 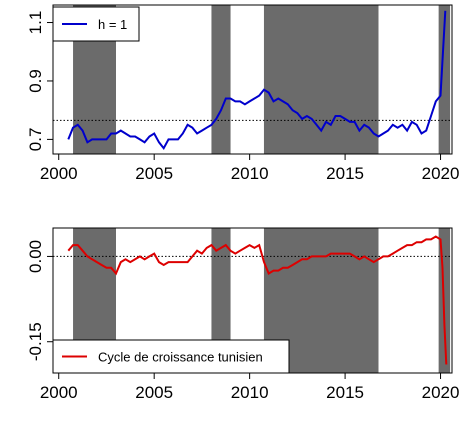 I want to click on bottom-x-tick-label-2: 2010, so click(x=250, y=392).